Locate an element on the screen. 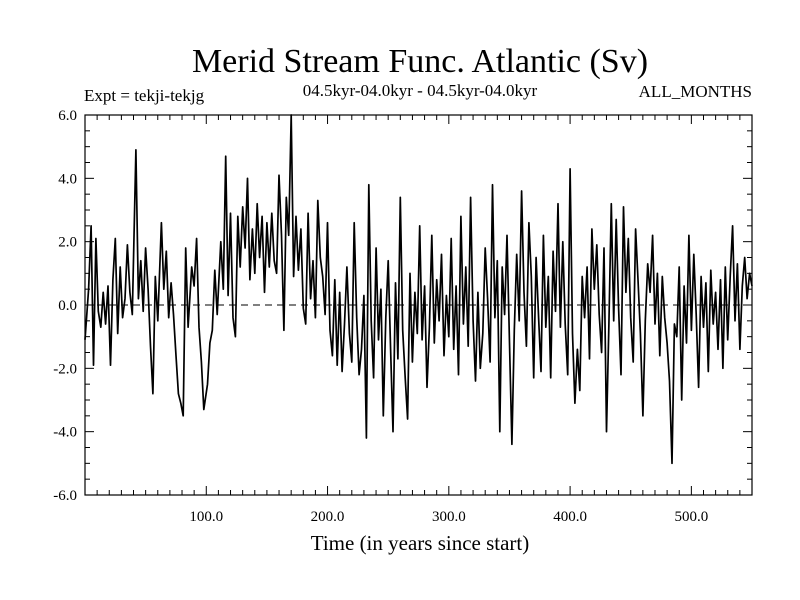  x-tick-label: 100.0 is located at coordinates (206, 517).